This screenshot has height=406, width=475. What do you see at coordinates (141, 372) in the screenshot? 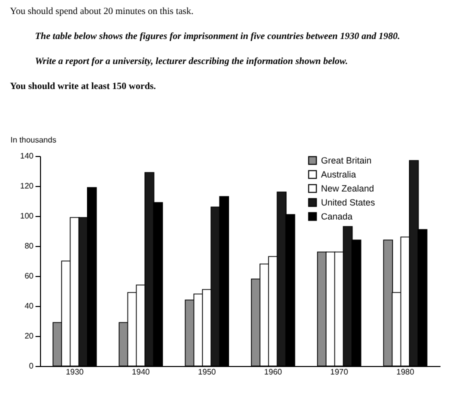
I see `x-tick-label: 1940` at bounding box center [141, 372].